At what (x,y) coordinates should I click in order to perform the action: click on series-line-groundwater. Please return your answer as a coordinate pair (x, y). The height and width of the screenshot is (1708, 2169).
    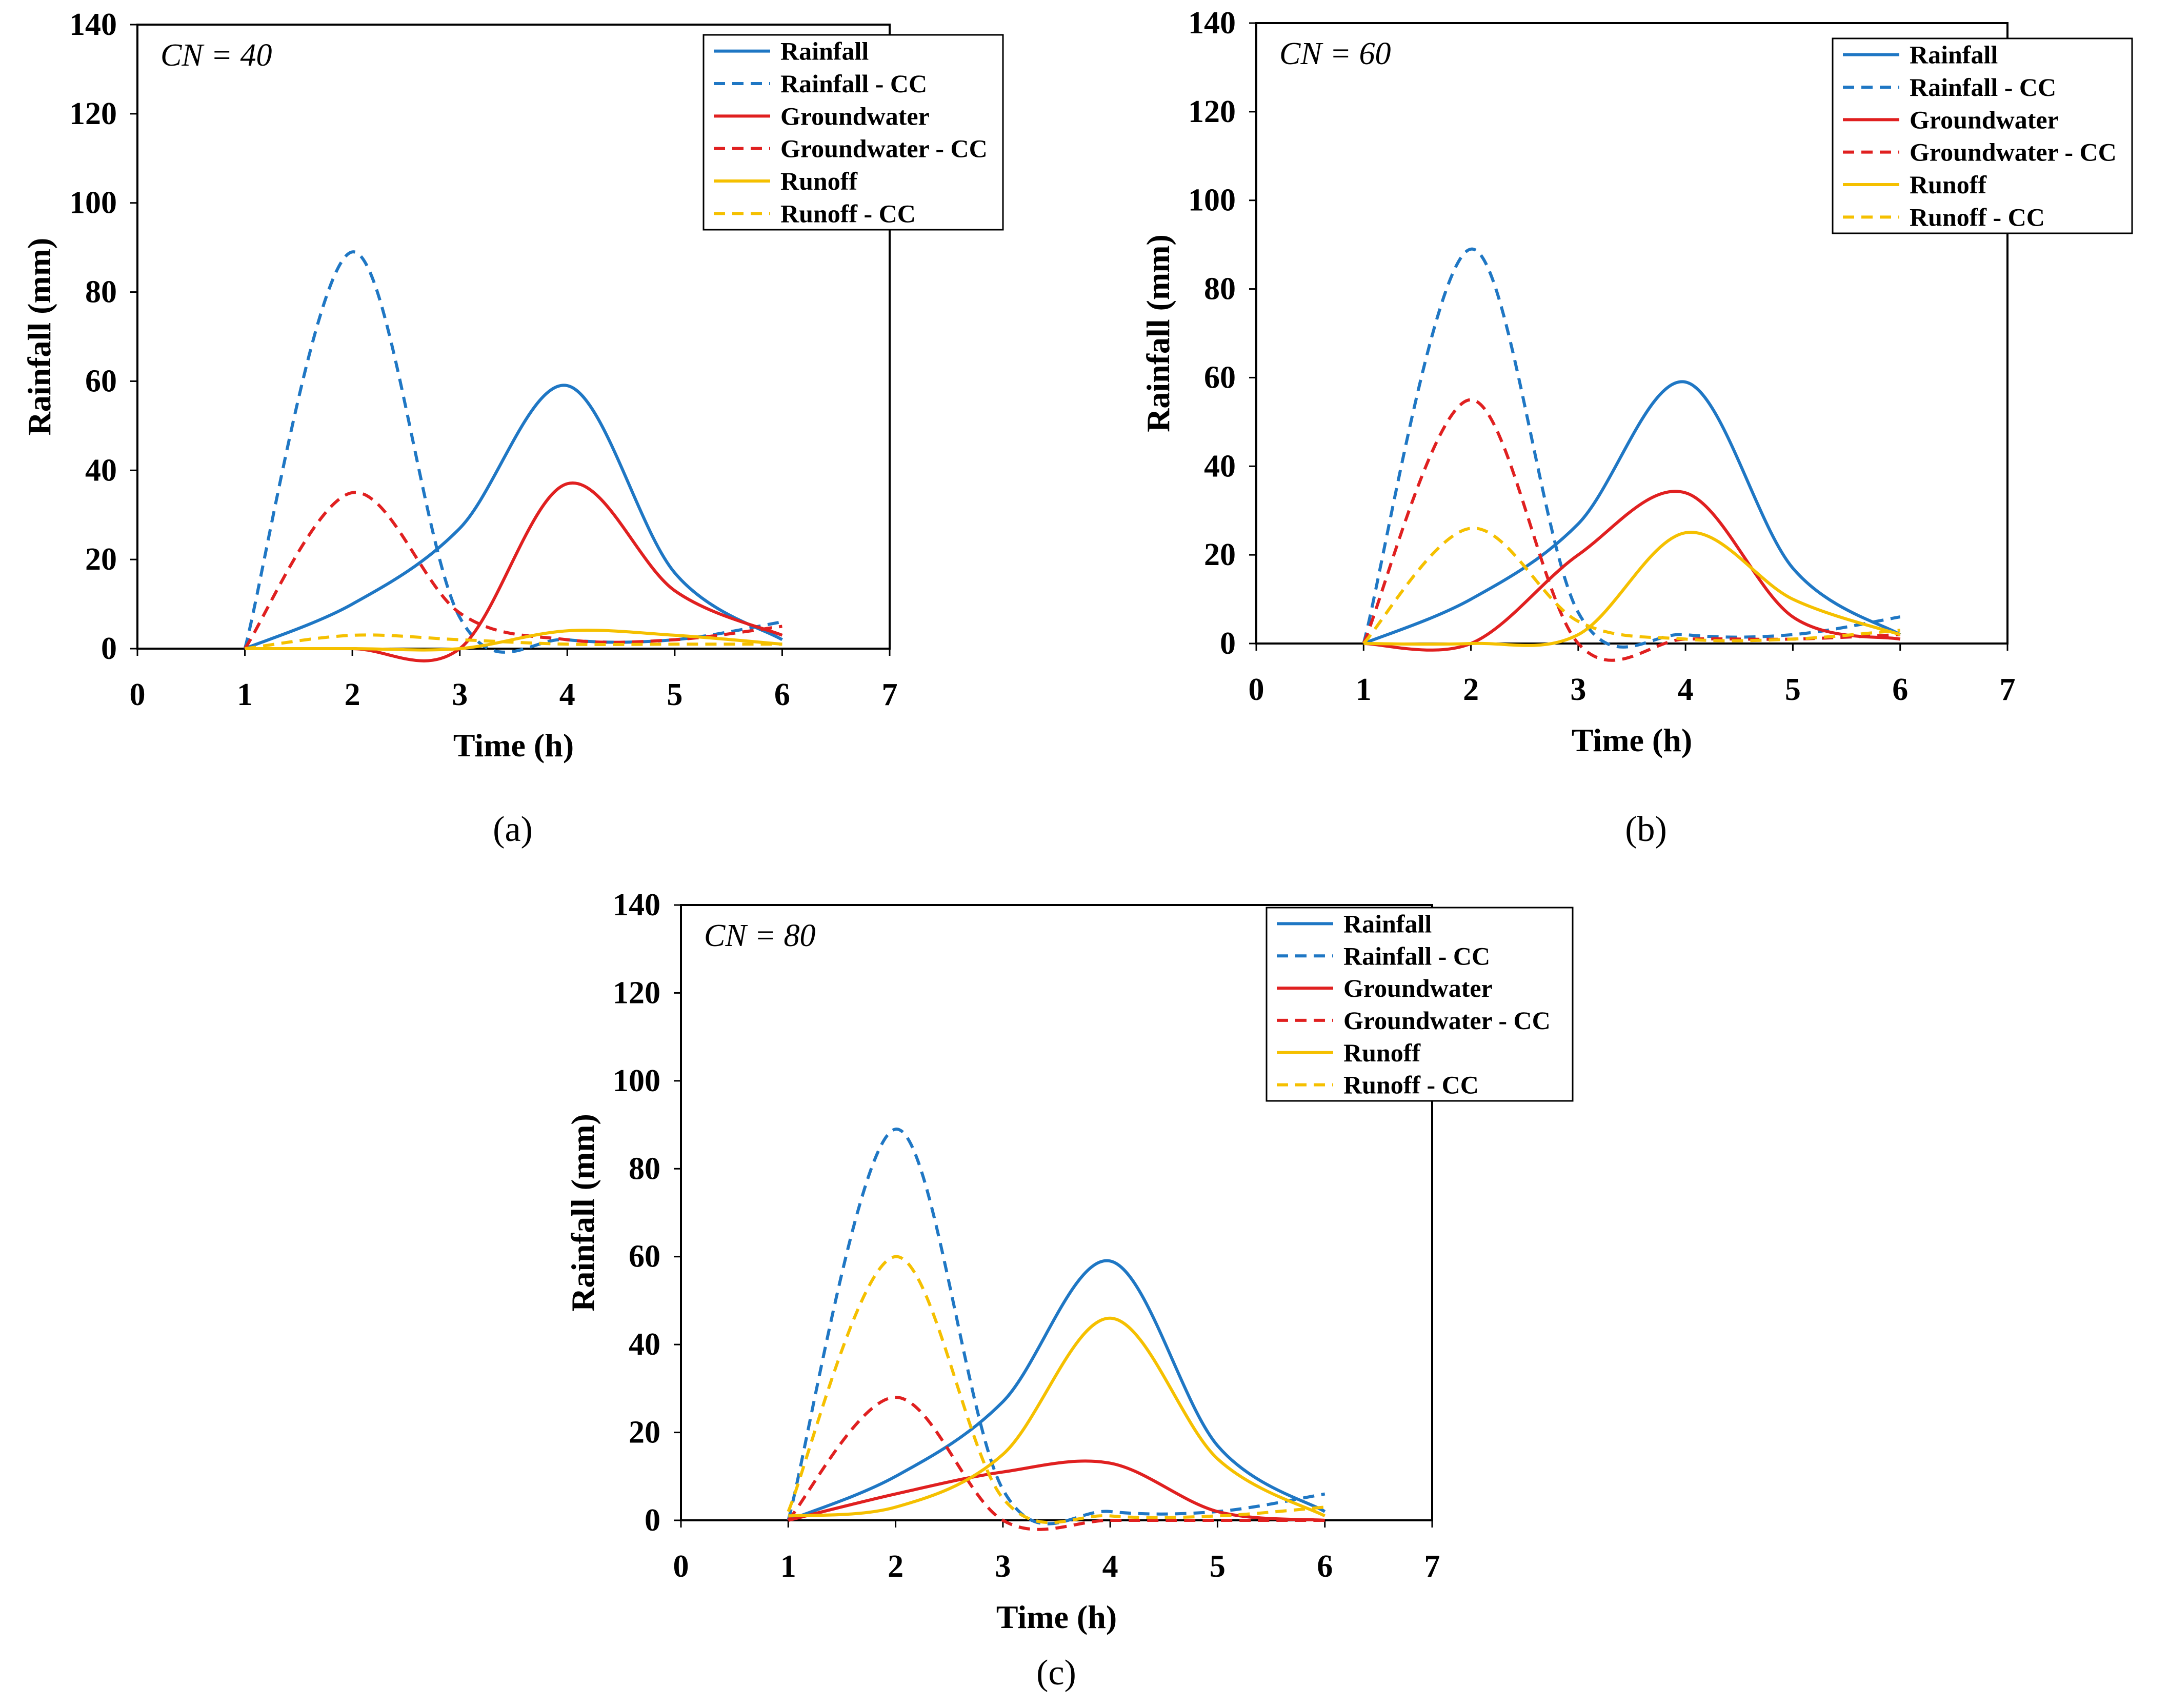
    Looking at the image, I should click on (1632, 571).